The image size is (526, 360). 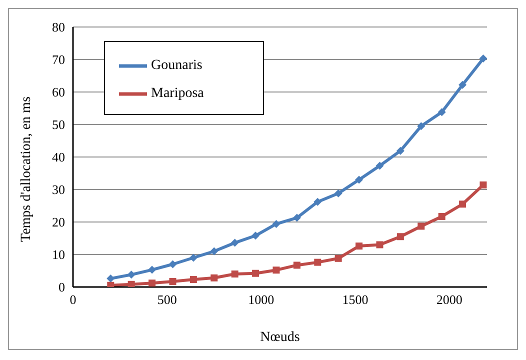 What do you see at coordinates (177, 94) in the screenshot?
I see `legend-label: Mariposa` at bounding box center [177, 94].